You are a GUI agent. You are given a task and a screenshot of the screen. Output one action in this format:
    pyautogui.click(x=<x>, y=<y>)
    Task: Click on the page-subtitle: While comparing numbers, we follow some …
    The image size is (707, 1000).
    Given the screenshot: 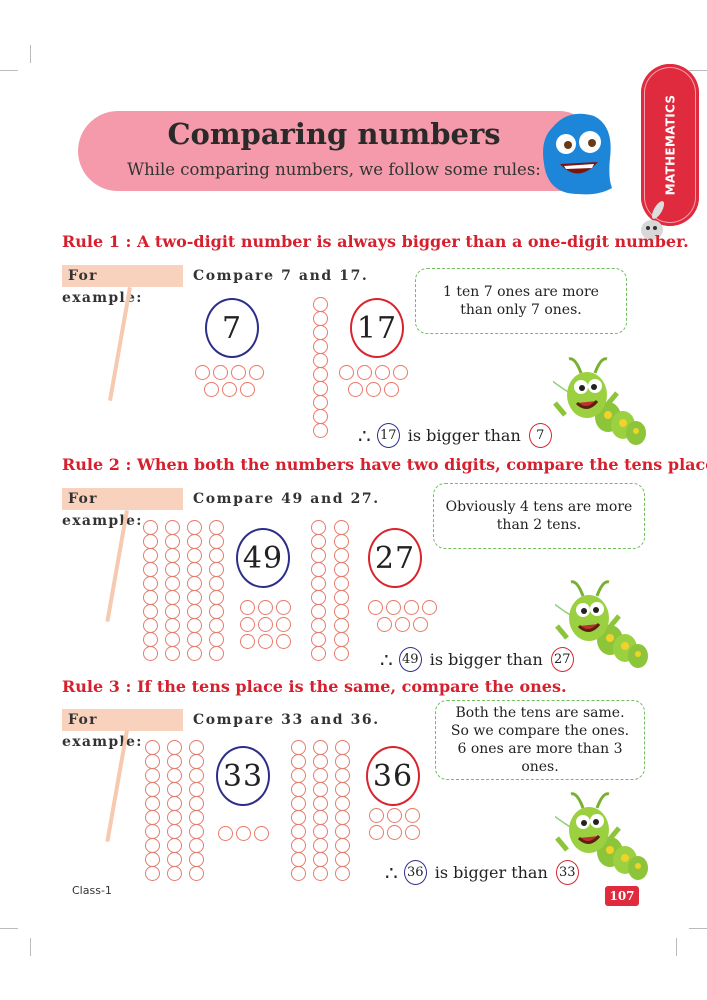 What is the action you would take?
    pyautogui.click(x=334, y=169)
    